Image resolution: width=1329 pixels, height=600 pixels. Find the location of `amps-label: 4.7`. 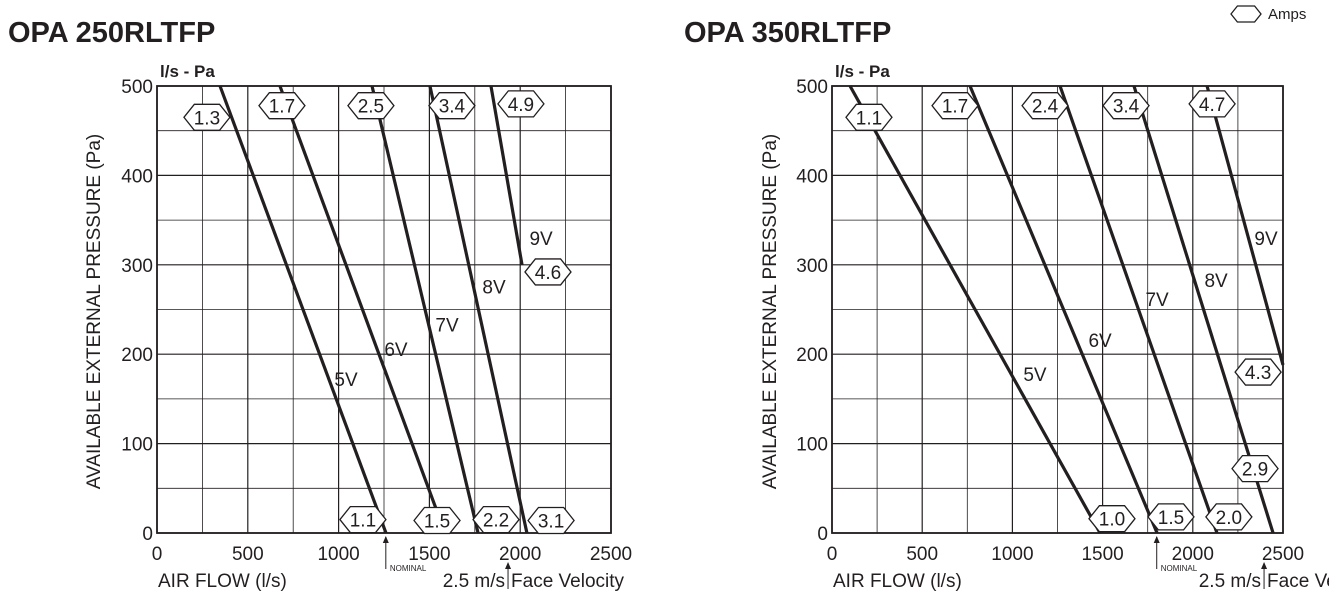

amps-label: 4.7 is located at coordinates (1212, 104).